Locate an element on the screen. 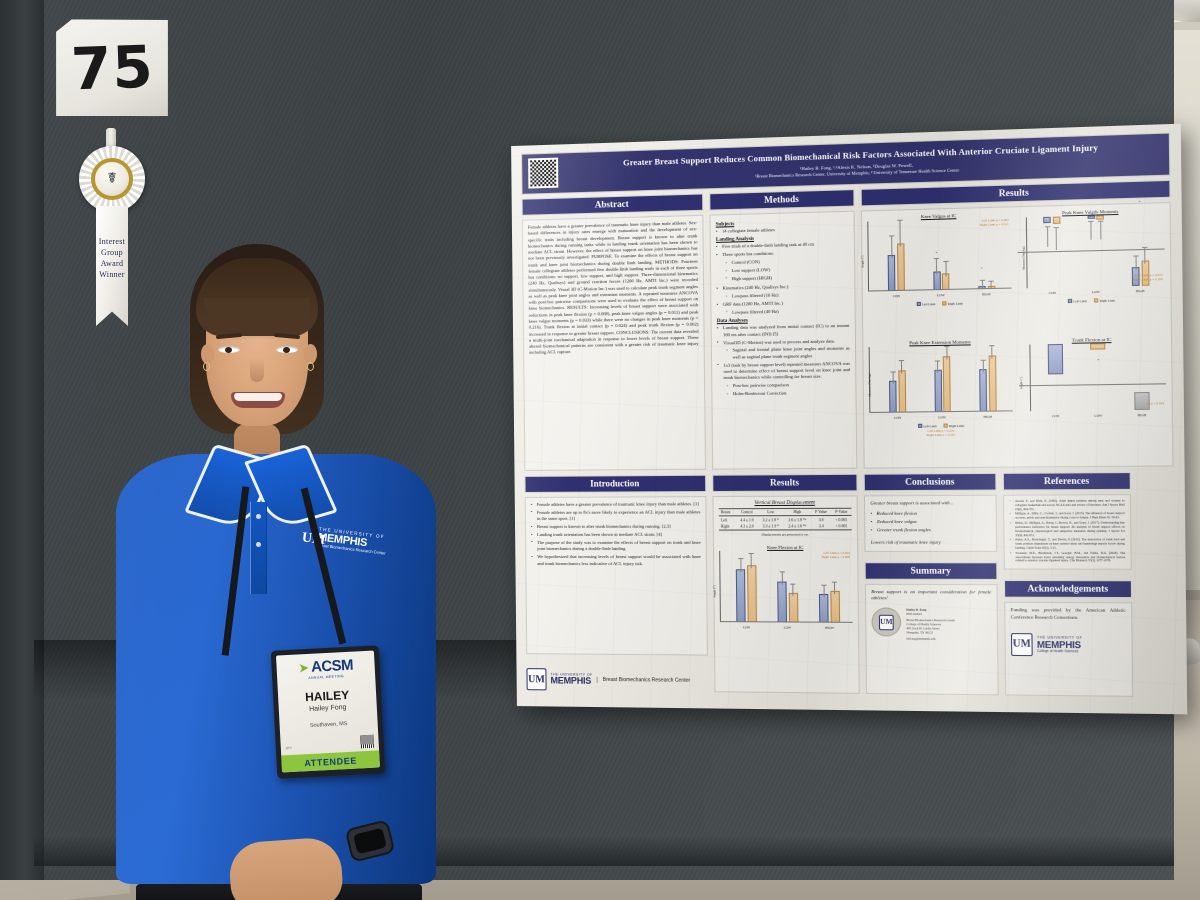  list-item: Holm-Bonferroni Correction is located at coordinates (789, 394).